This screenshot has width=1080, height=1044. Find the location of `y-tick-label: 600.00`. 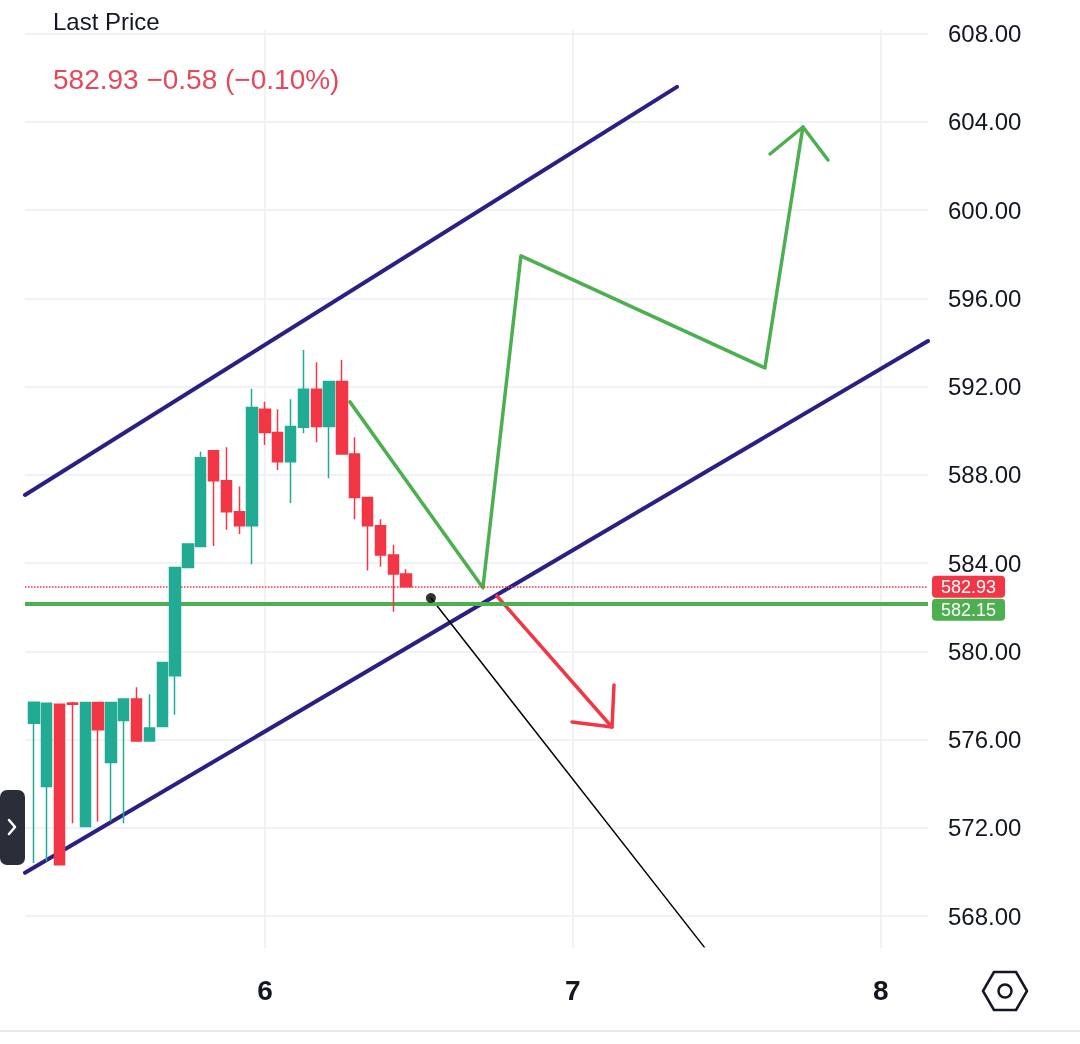

y-tick-label: 600.00 is located at coordinates (985, 210).